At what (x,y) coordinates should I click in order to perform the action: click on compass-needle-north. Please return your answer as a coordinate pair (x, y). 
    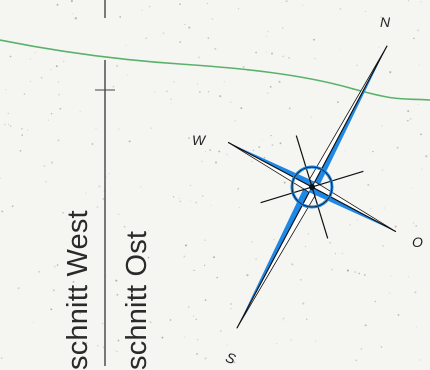
    Looking at the image, I should click on (350, 117).